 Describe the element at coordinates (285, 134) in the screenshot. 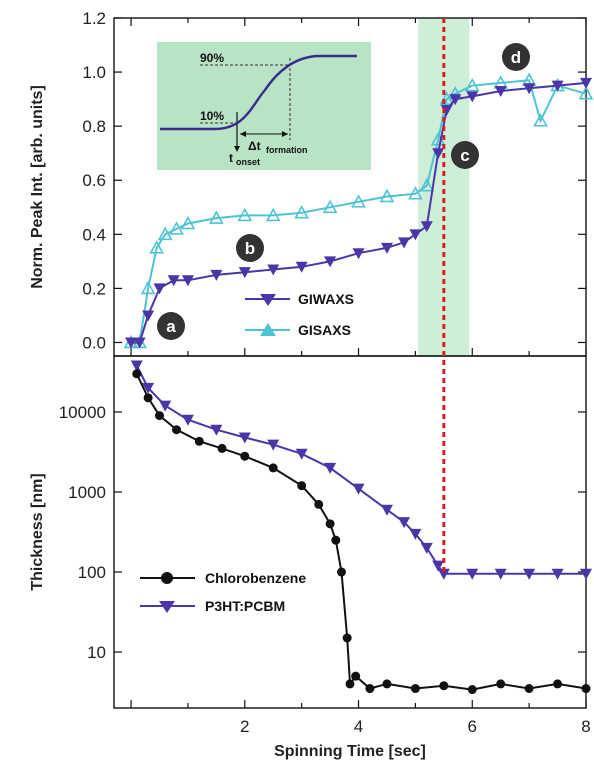

I see `inset-delta-arrowhead-right` at that location.